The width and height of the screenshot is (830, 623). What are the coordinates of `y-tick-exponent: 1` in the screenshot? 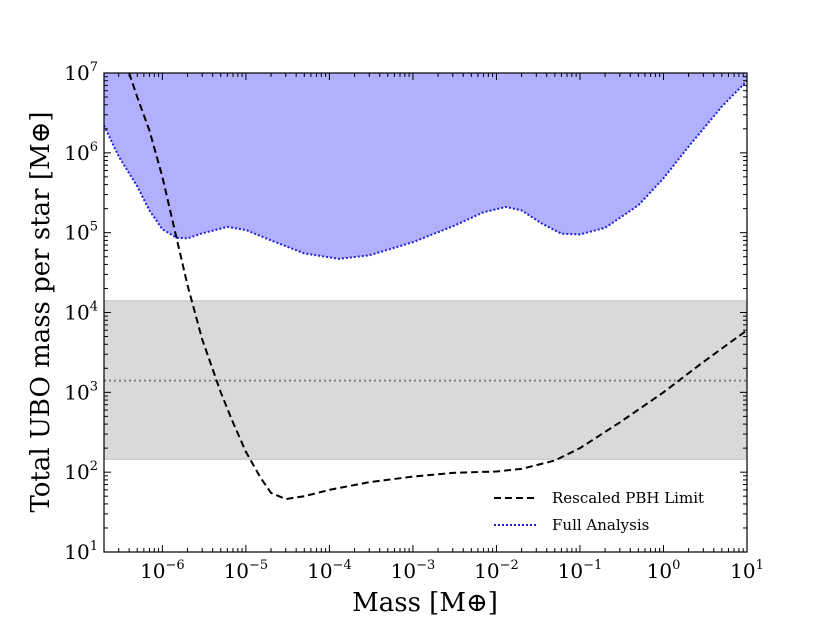 It's located at (94, 546).